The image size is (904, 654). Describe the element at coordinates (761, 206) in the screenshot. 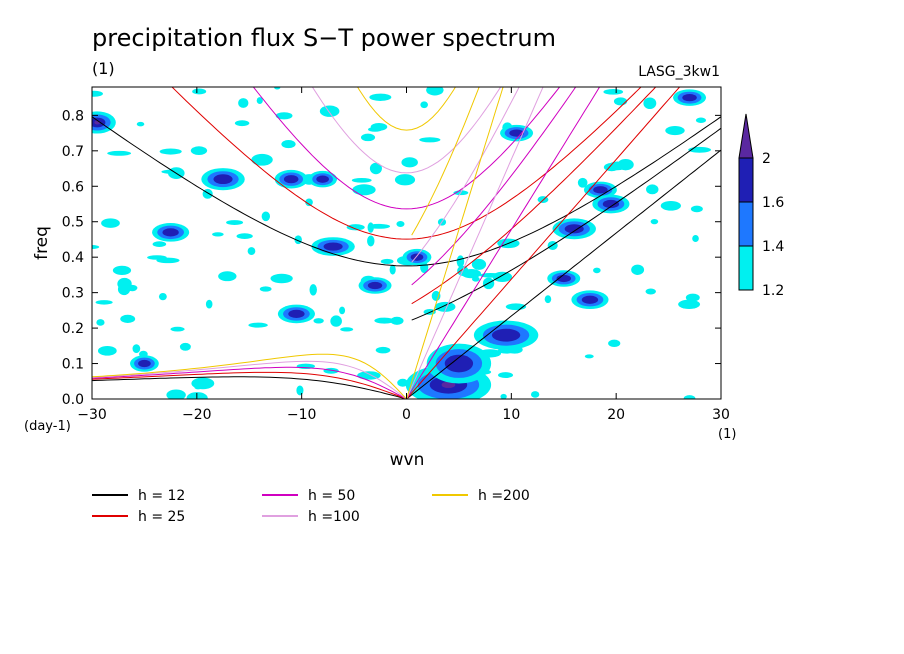

I see `colorbar: 2 1.6 1.4 1.2` at that location.